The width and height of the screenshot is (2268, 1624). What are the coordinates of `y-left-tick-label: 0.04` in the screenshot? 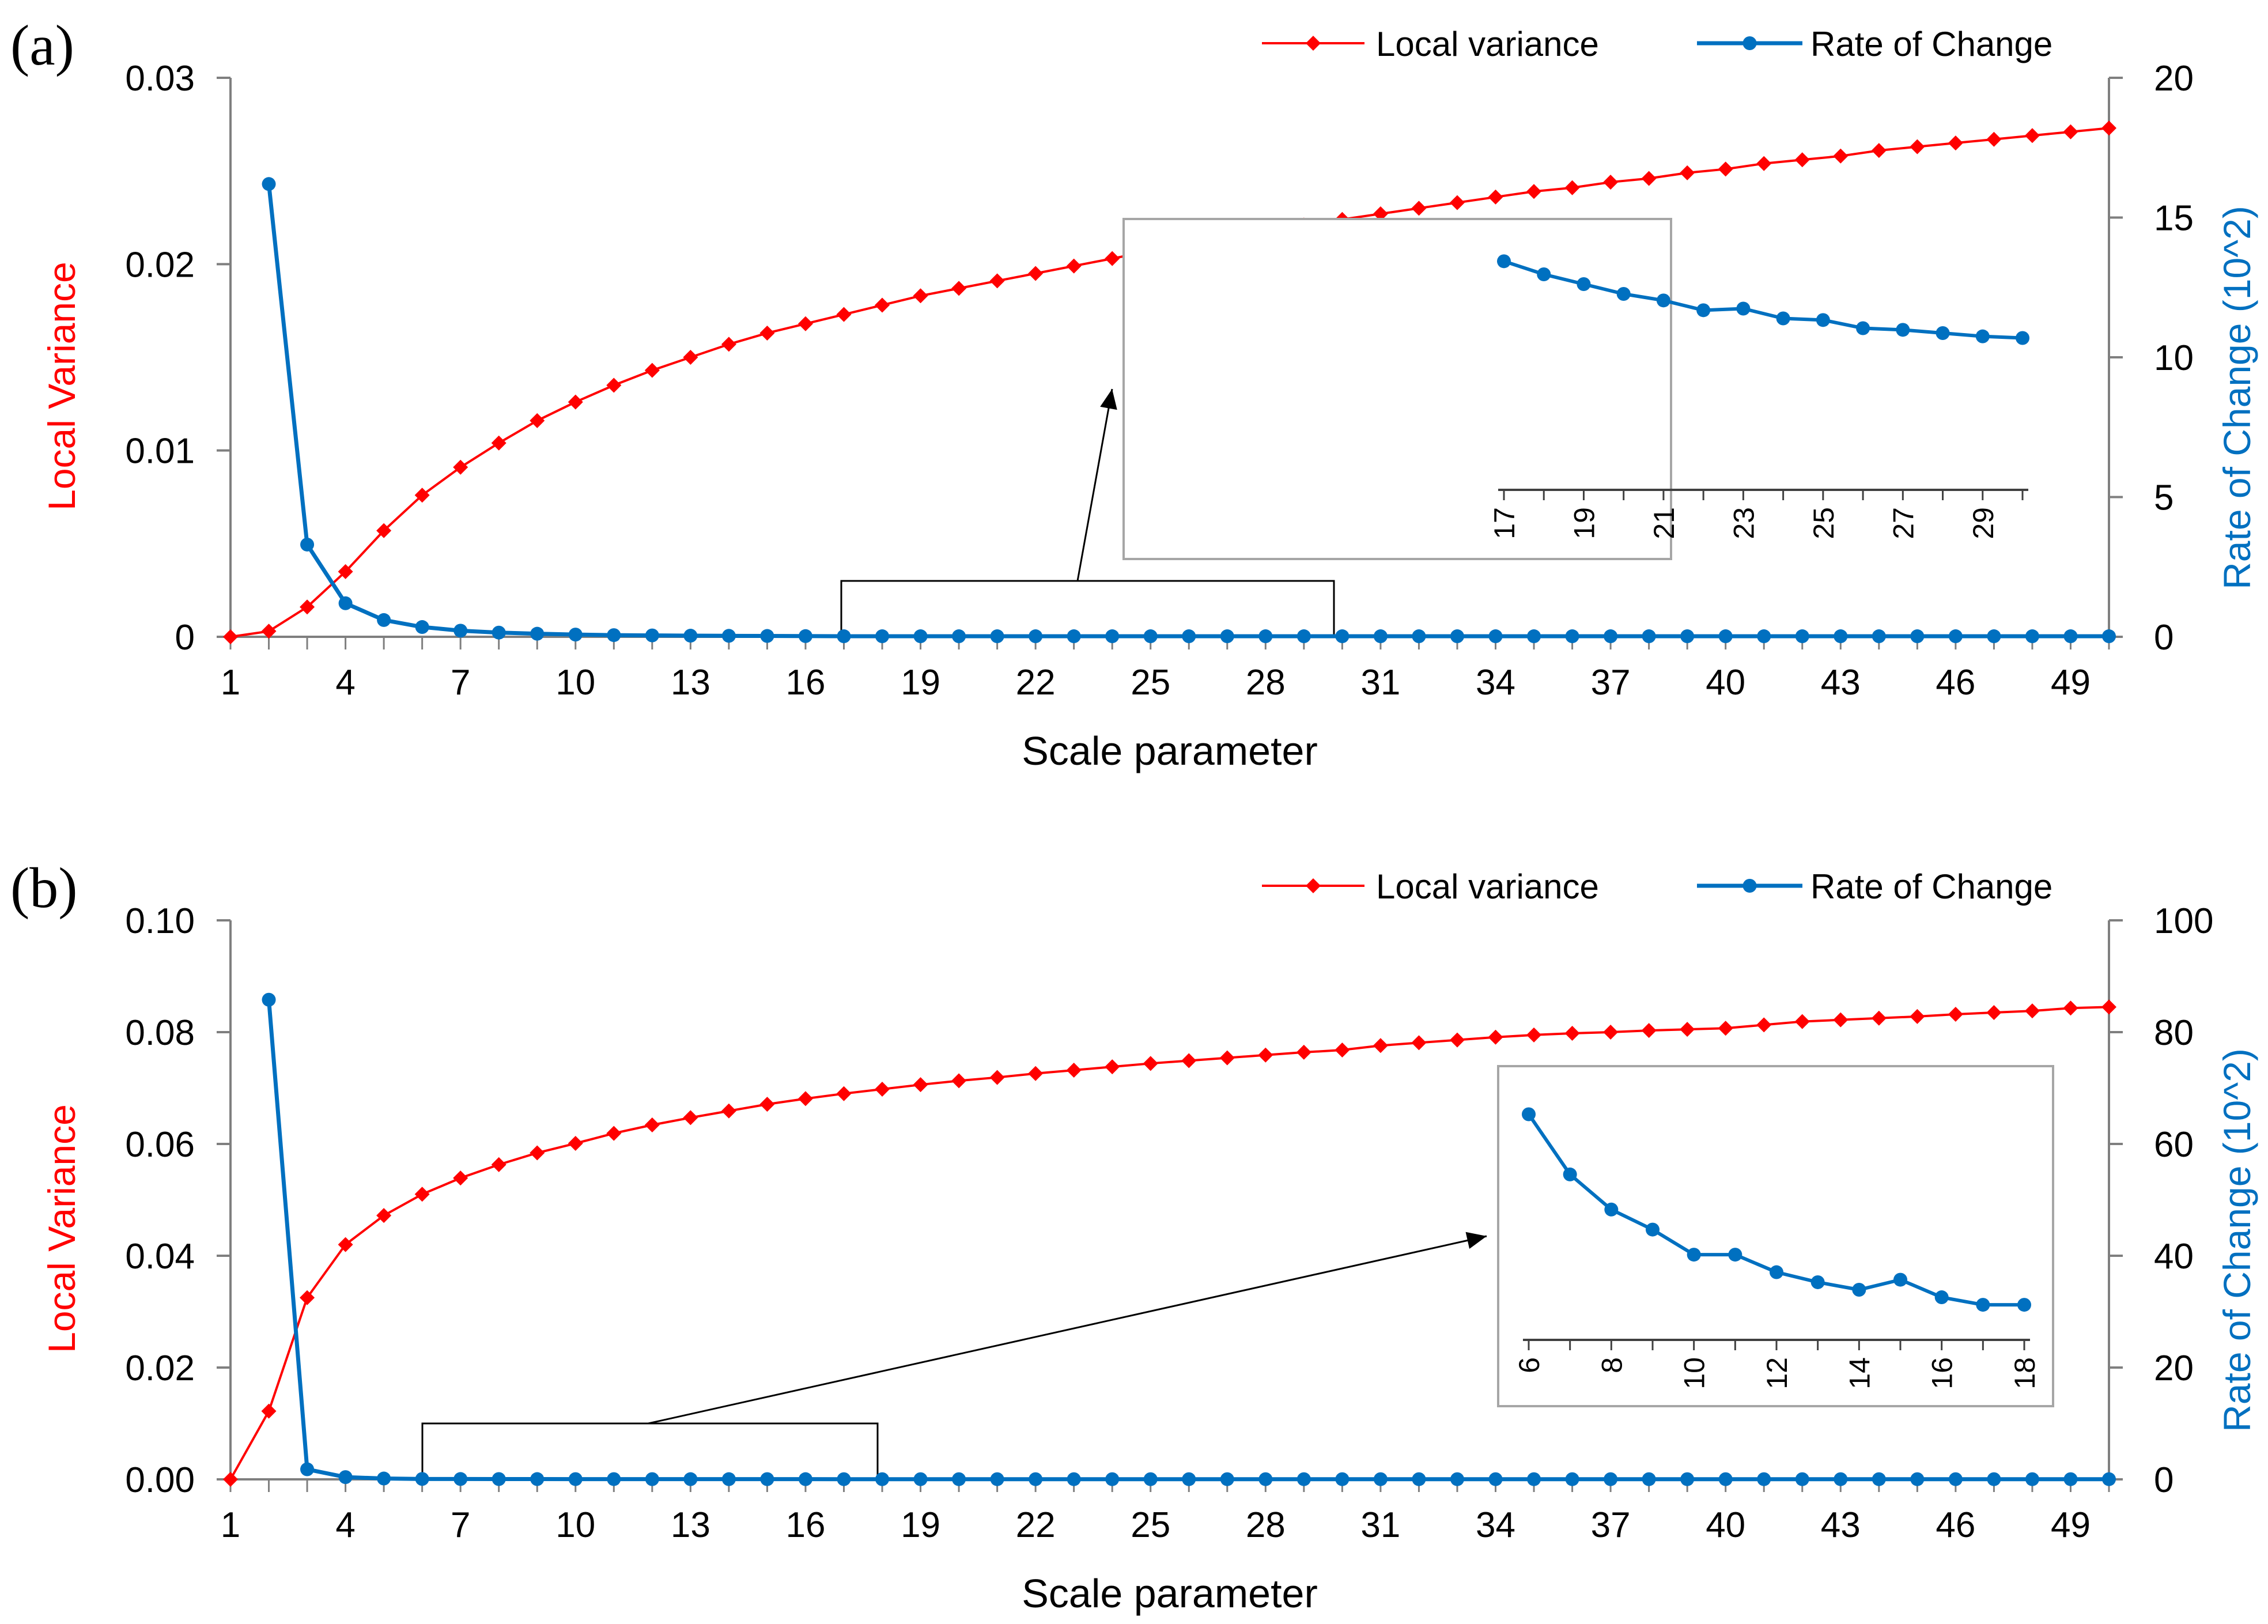 It's located at (160, 1256).